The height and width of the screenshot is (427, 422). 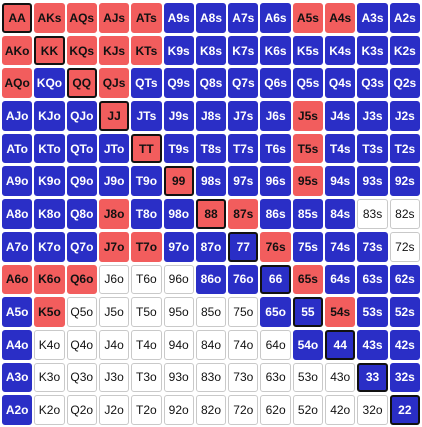 I want to click on hand-cell-j8s: J8s, so click(x=211, y=116).